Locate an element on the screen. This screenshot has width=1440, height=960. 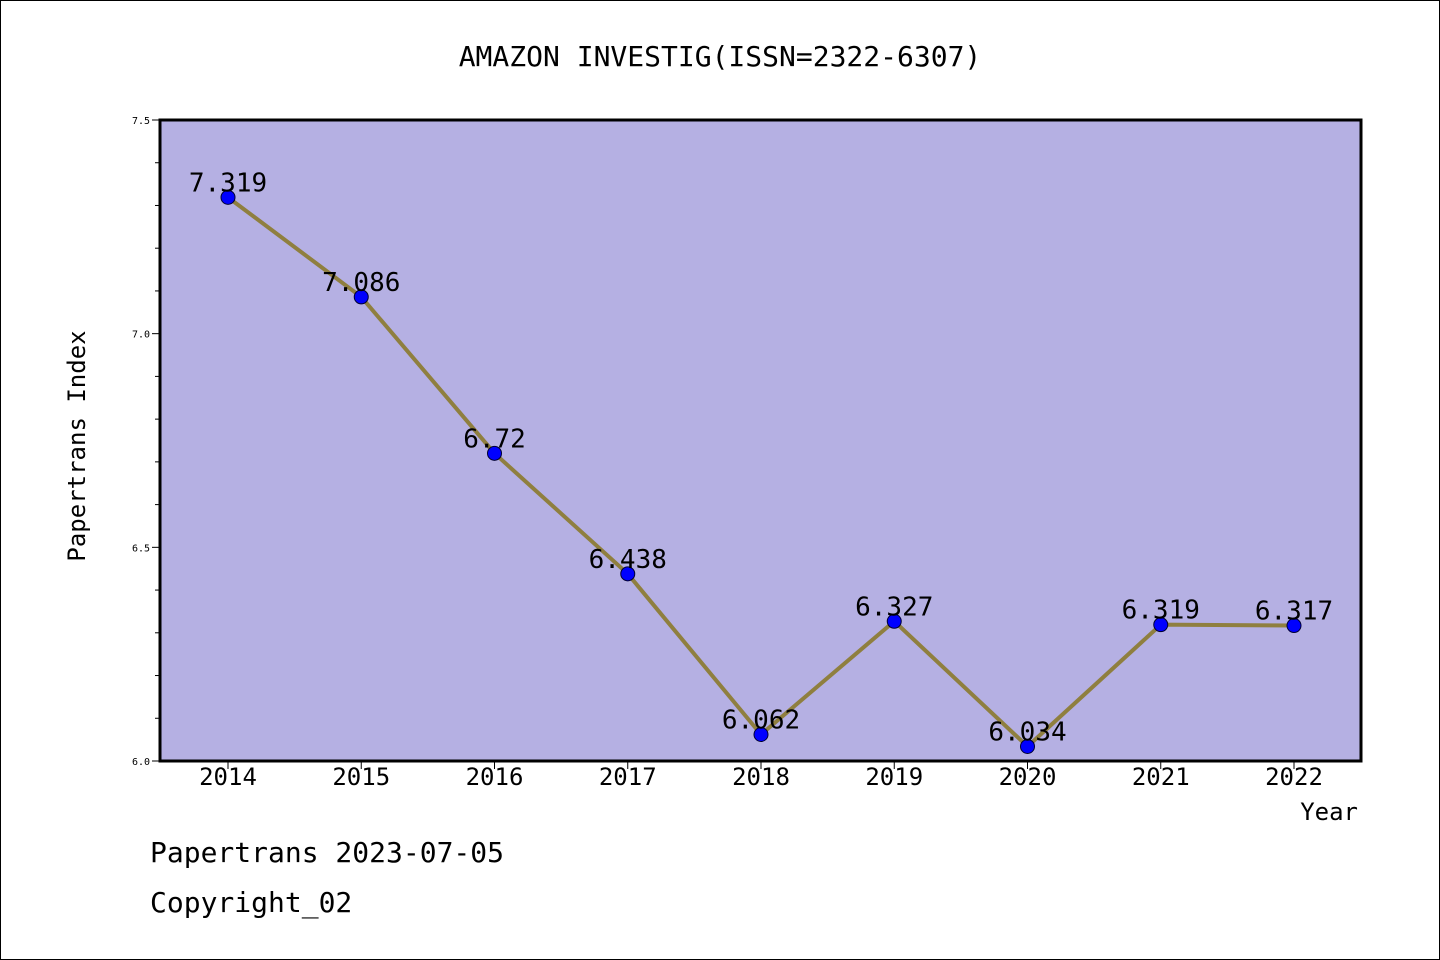
x-tick-label: 2020 is located at coordinates (1028, 777).